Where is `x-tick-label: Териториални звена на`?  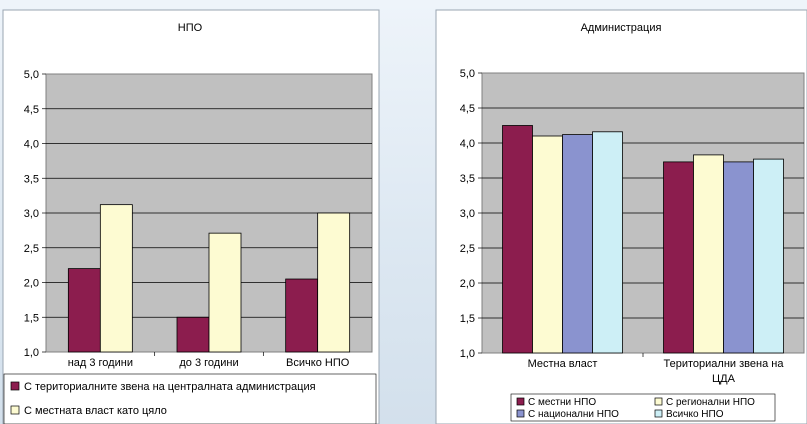 x-tick-label: Териториални звена на is located at coordinates (724, 364).